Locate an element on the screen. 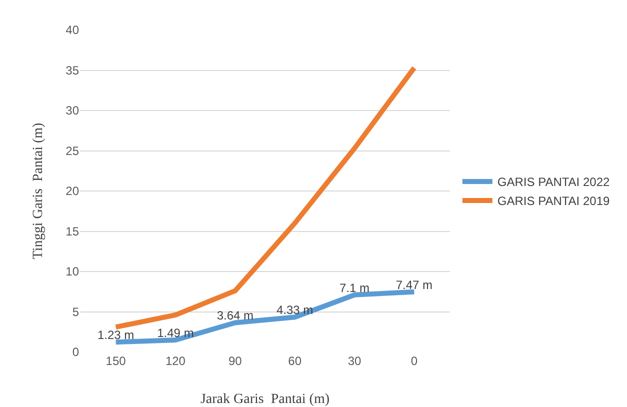 The image size is (627, 407). x-tick-label: 0 is located at coordinates (414, 361).